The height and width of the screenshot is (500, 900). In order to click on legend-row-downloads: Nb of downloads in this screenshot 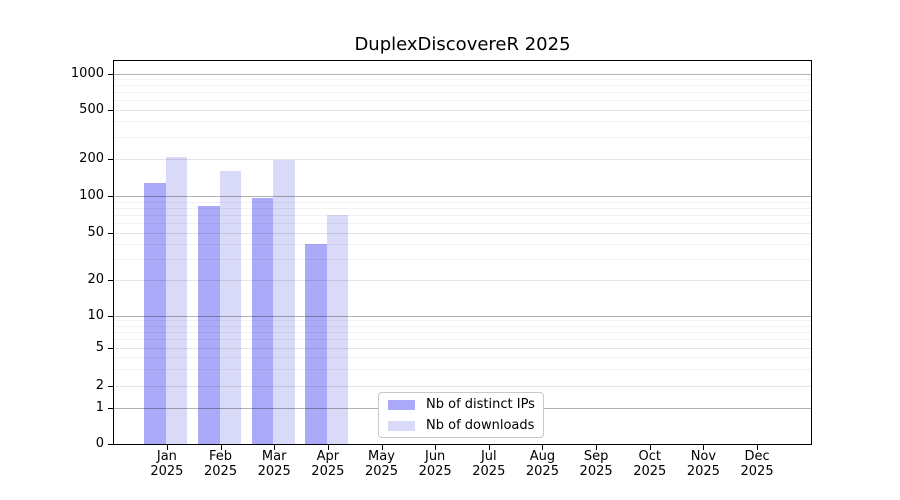, I will do `click(465, 425)`.